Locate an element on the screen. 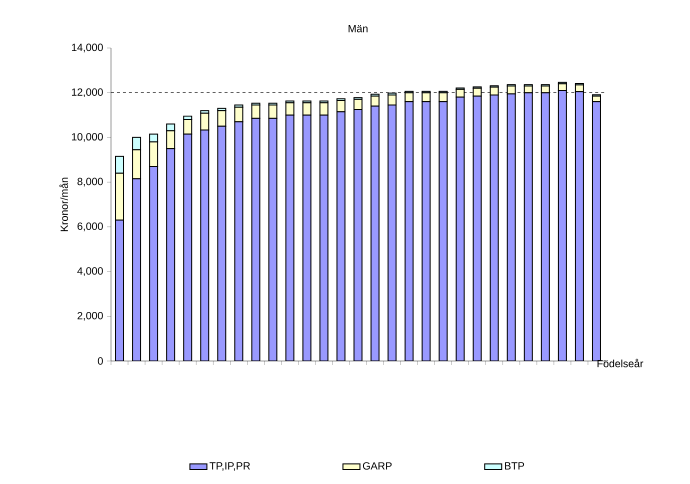  legend-label: BTP is located at coordinates (514, 466).